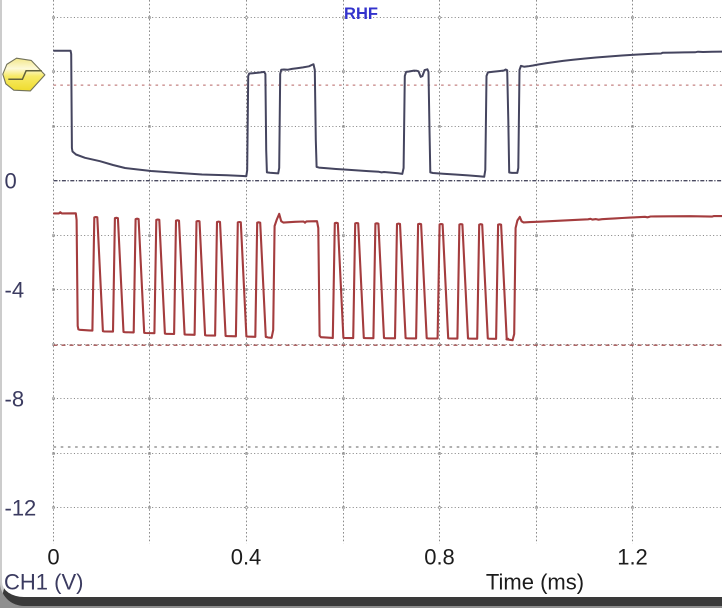 The width and height of the screenshot is (722, 608). What do you see at coordinates (21, 507) in the screenshot?
I see `svg-text: -12` at bounding box center [21, 507].